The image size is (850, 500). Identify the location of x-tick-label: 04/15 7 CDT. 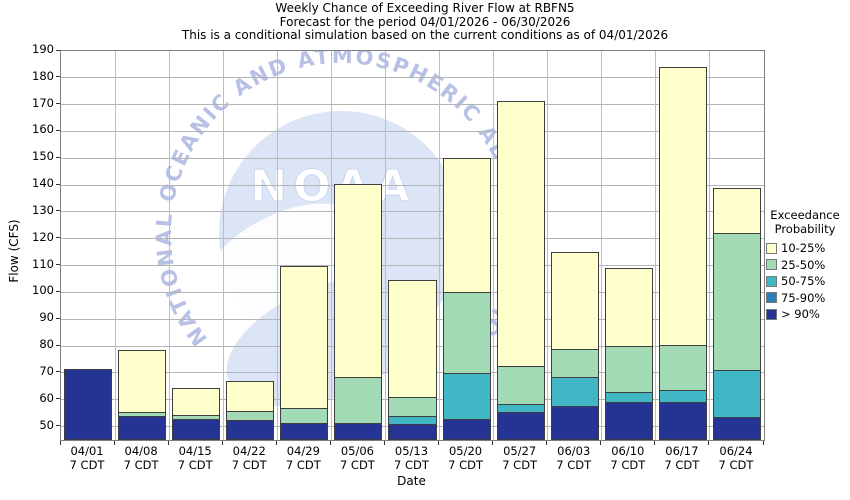
(195, 458).